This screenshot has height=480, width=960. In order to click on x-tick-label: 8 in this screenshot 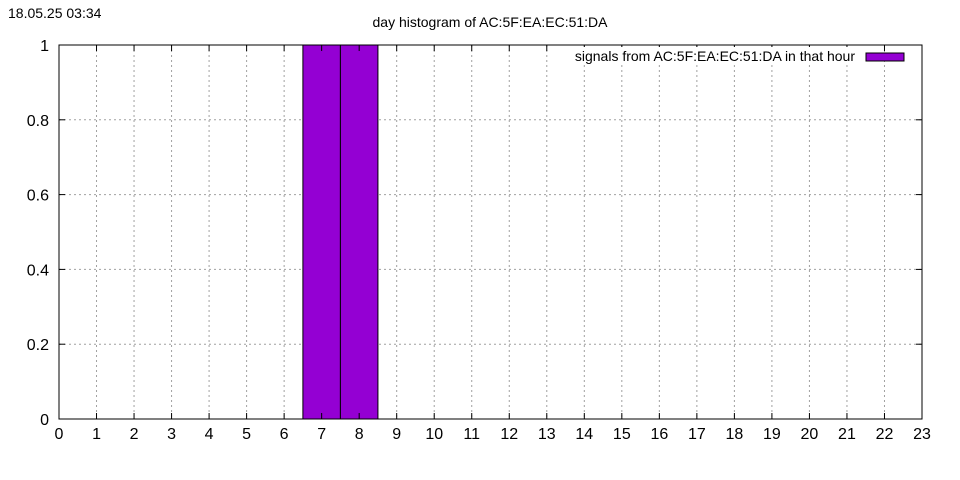, I will do `click(359, 434)`.